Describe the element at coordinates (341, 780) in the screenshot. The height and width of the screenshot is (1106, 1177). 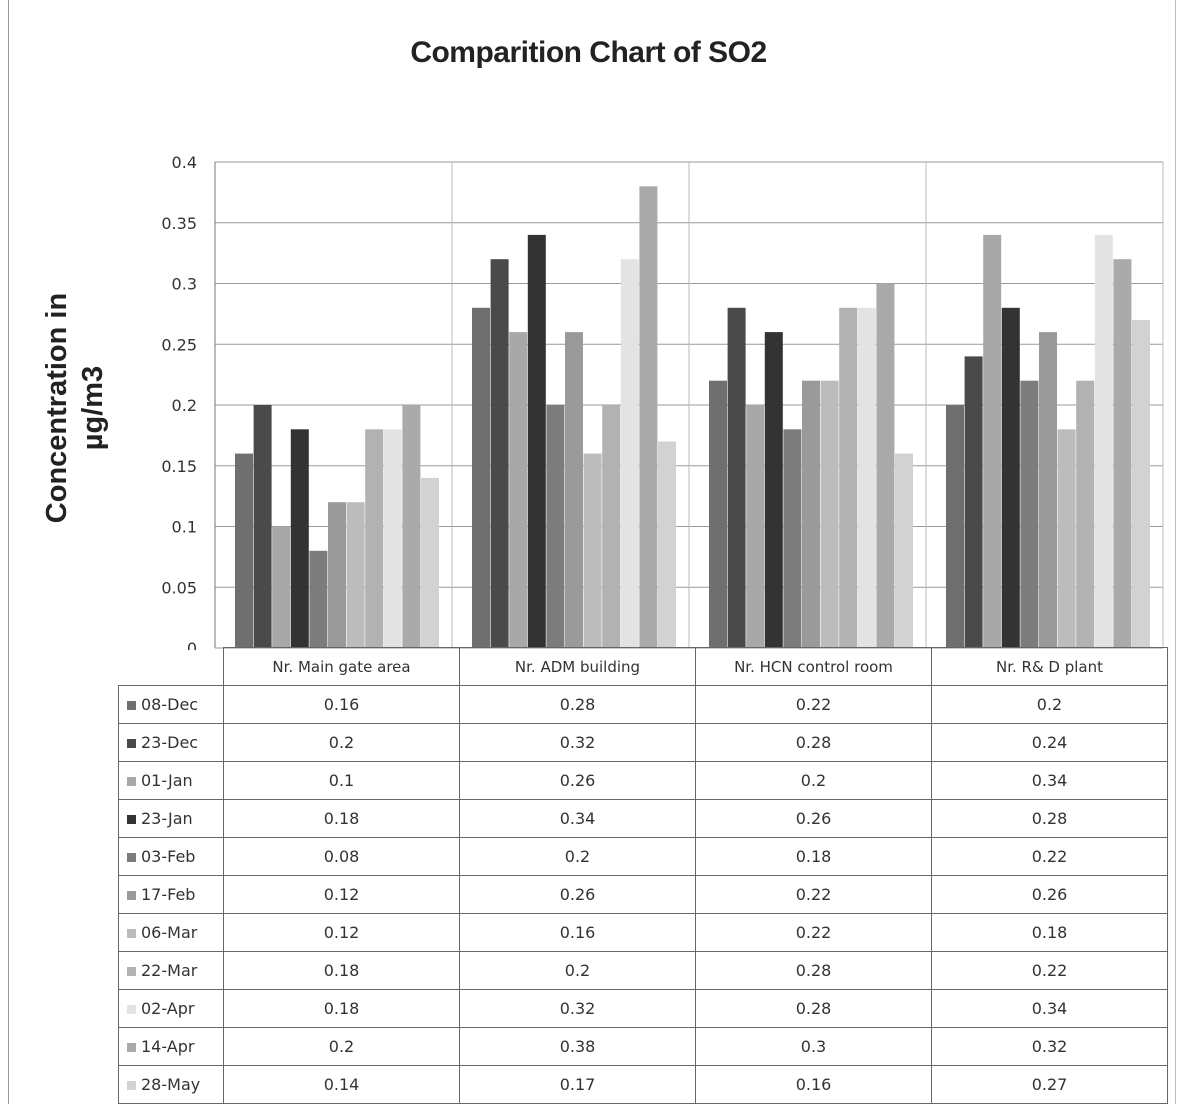
I see `data-label: 0.1` at that location.